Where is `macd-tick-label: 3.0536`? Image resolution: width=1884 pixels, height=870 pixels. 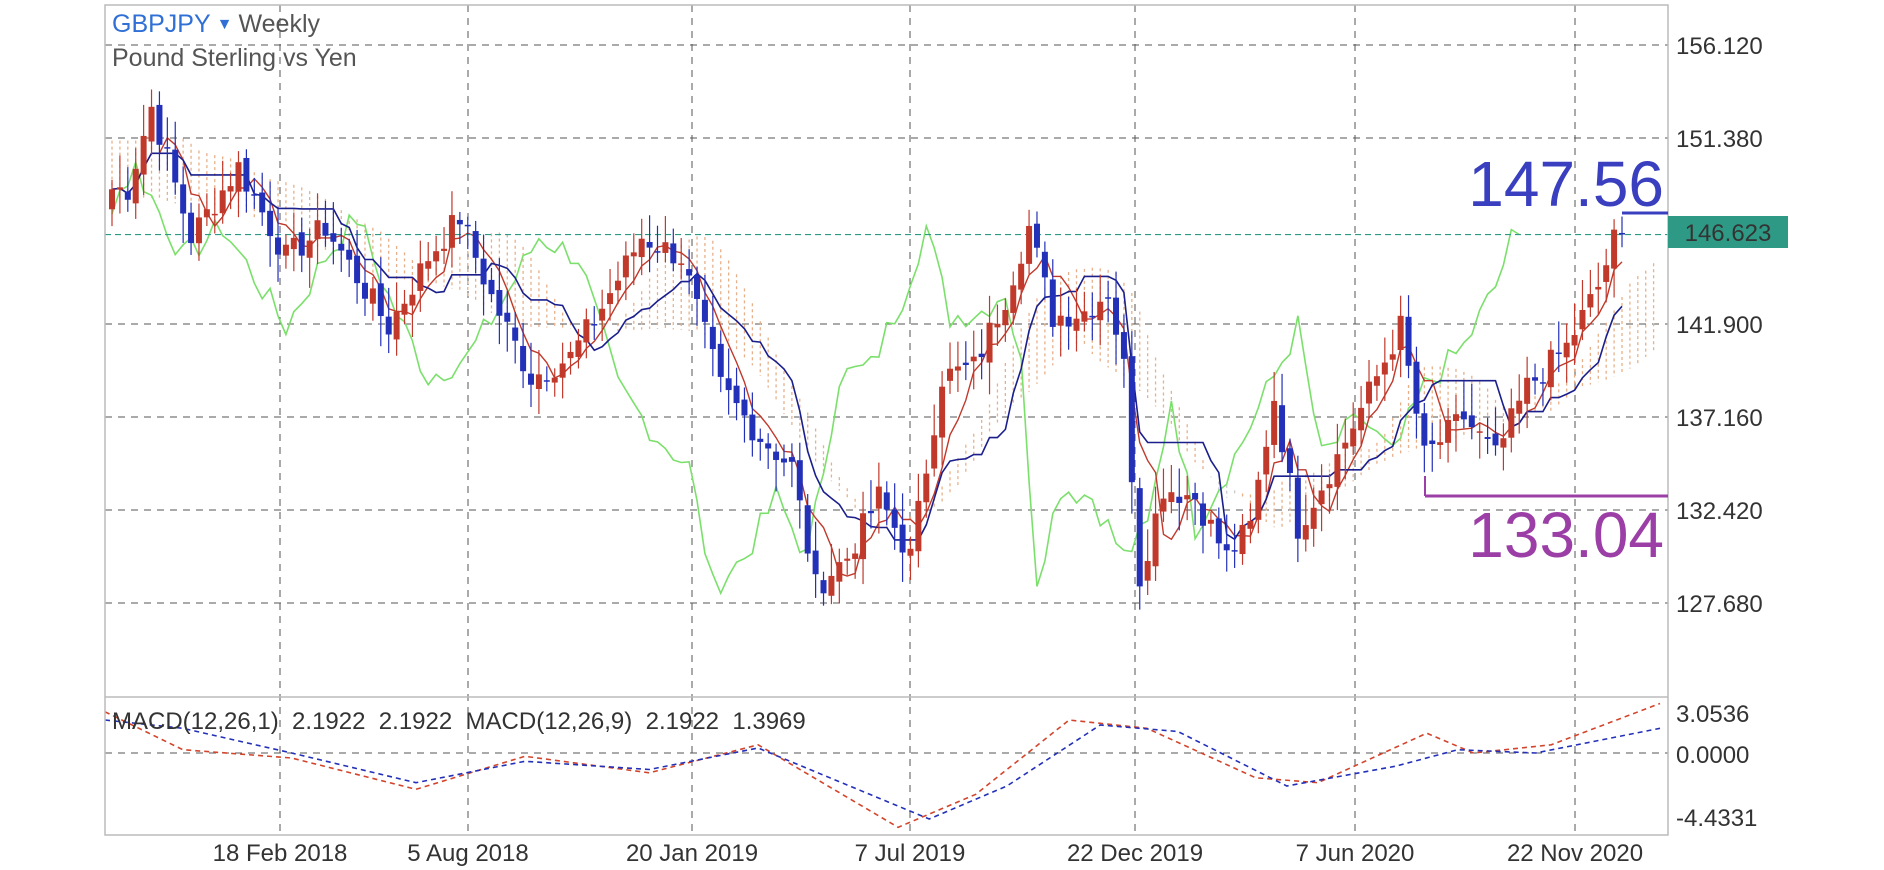 macd-tick-label: 3.0536 is located at coordinates (1712, 714).